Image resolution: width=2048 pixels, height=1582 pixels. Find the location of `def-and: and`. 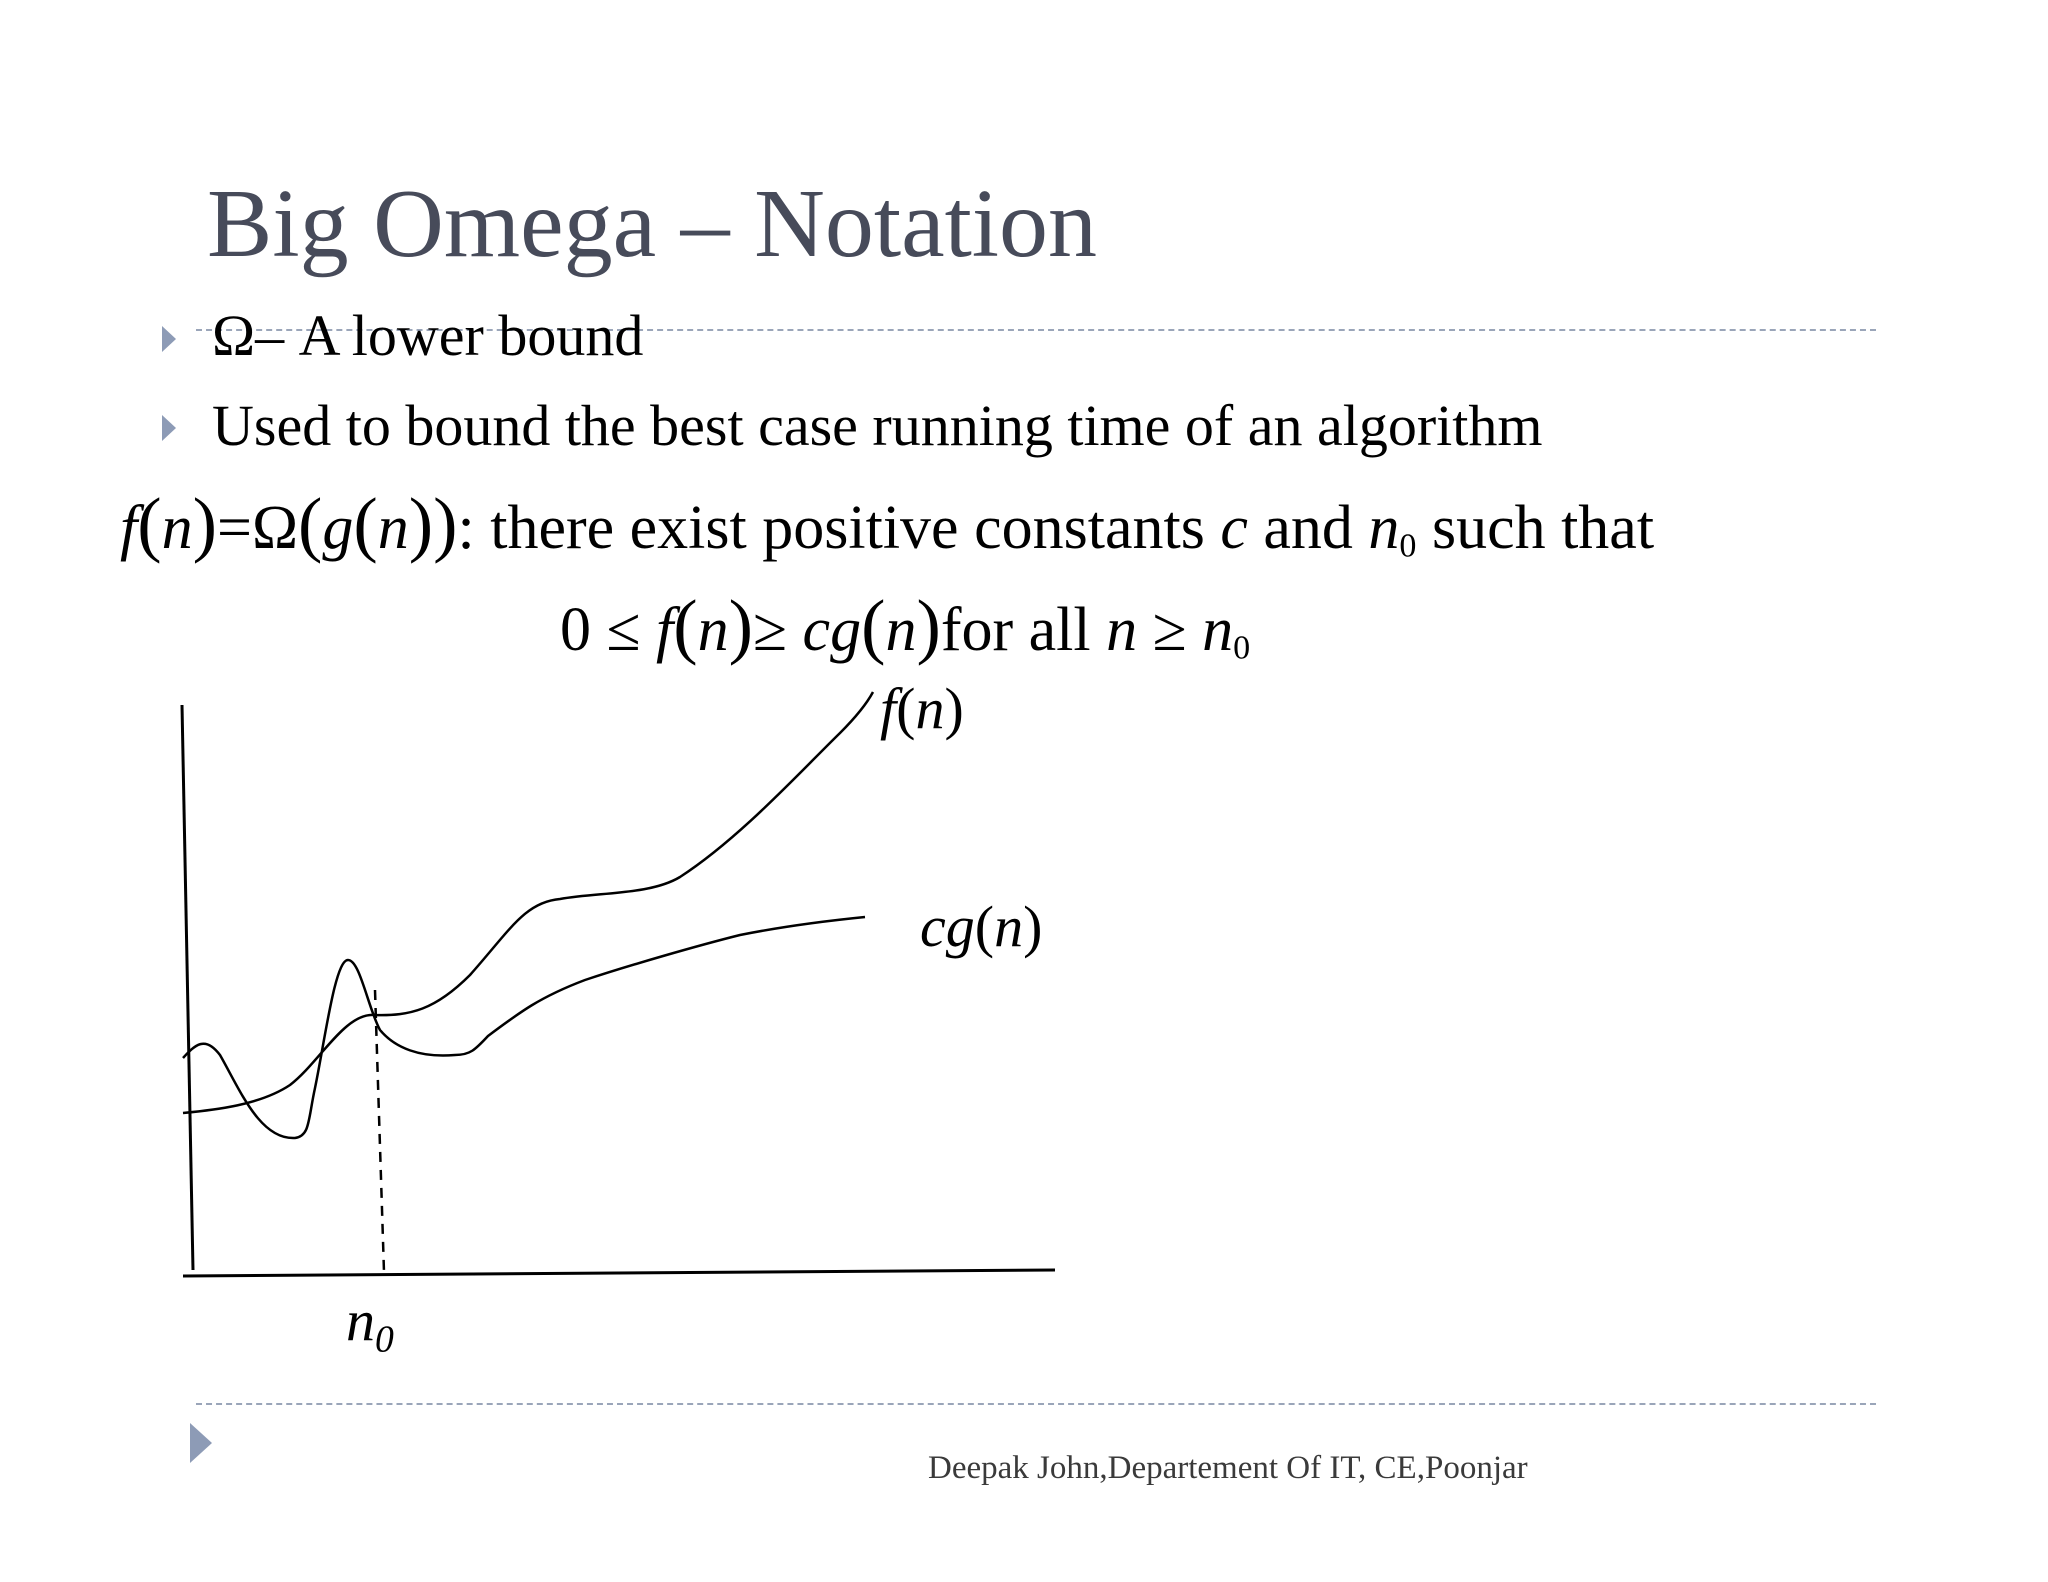

def-and: and is located at coordinates (1308, 528).